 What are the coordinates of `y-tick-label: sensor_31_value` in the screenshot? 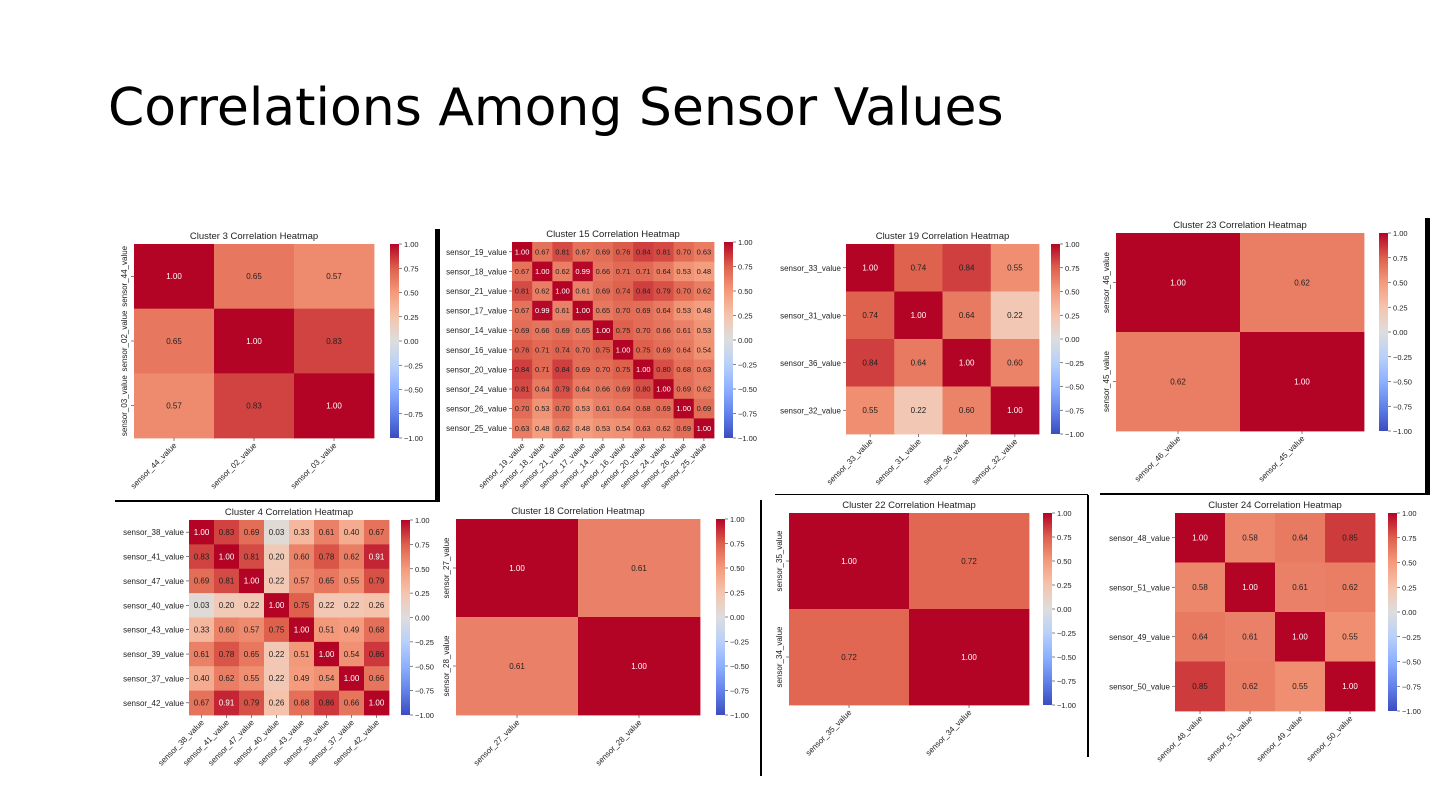 It's located at (810, 315).